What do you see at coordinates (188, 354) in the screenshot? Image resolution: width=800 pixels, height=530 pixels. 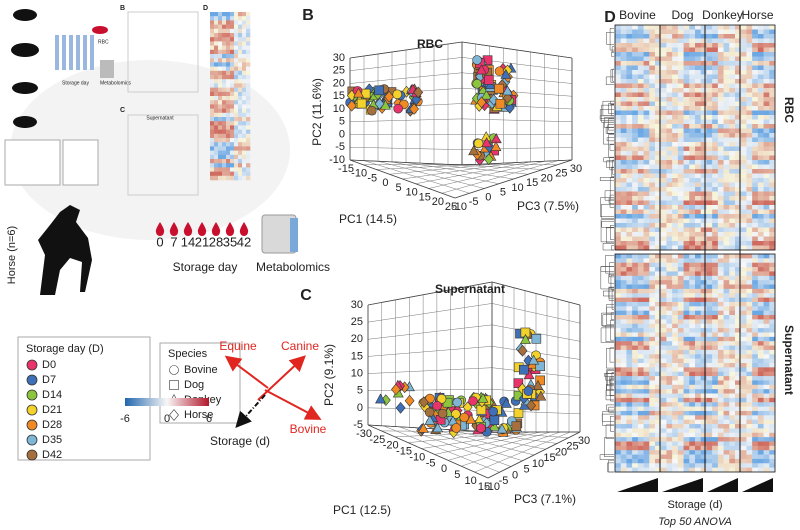 I see `species-legend-title: Species` at bounding box center [188, 354].